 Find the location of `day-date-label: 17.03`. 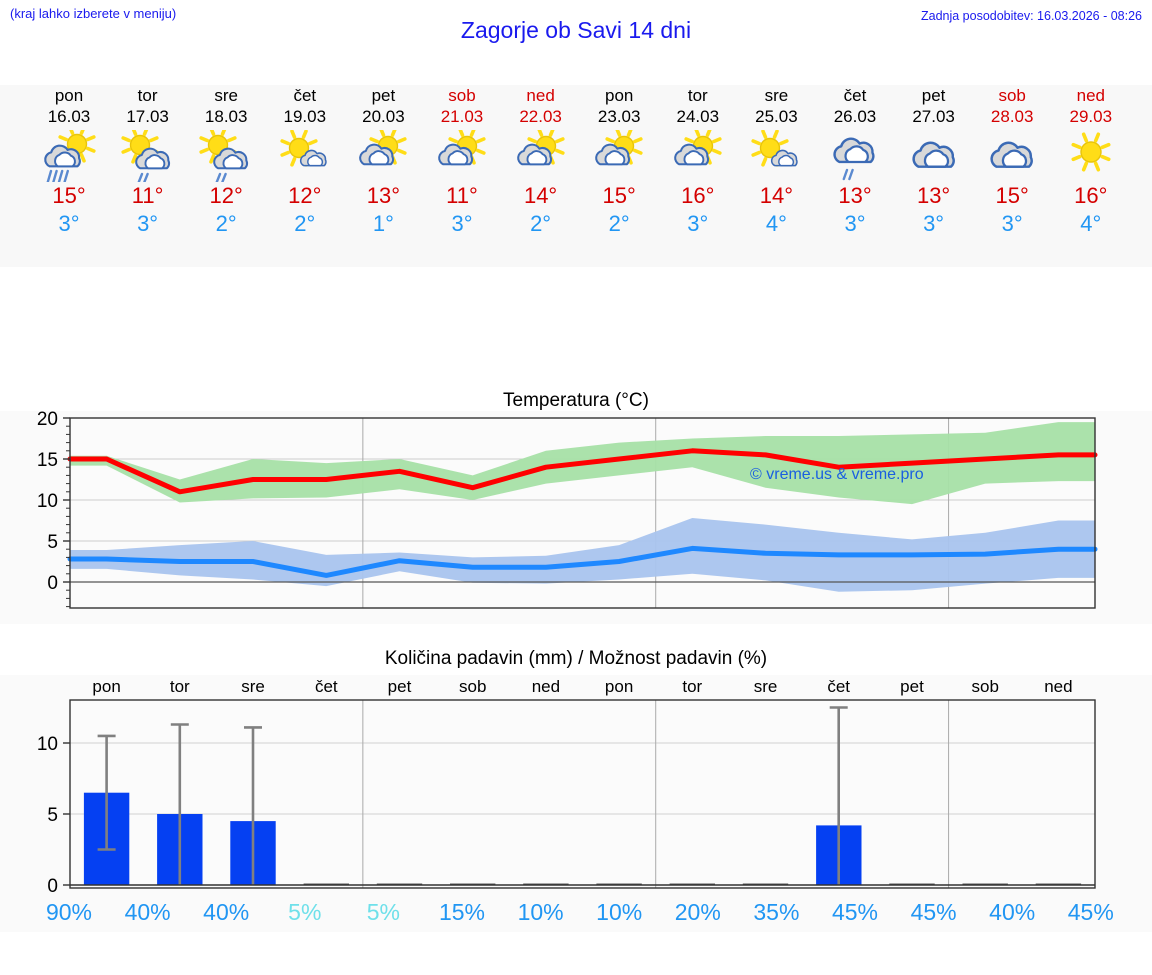

day-date-label: 17.03 is located at coordinates (147, 116).